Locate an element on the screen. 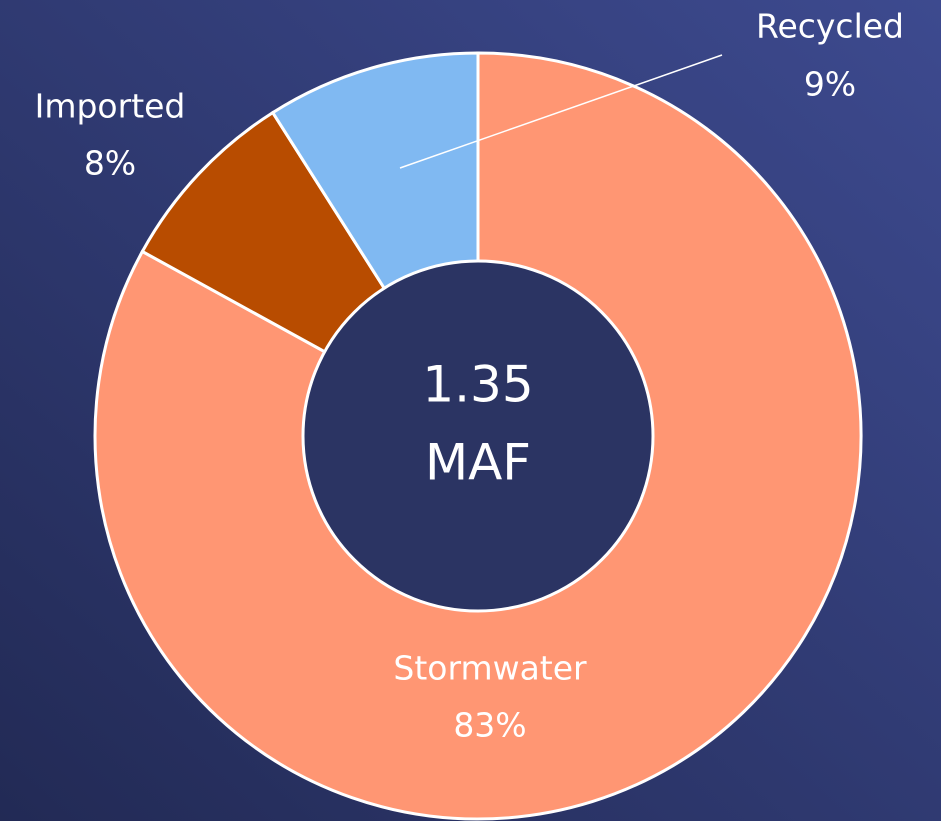 This screenshot has width=941, height=821. slice-value-label: 8% is located at coordinates (110, 163).